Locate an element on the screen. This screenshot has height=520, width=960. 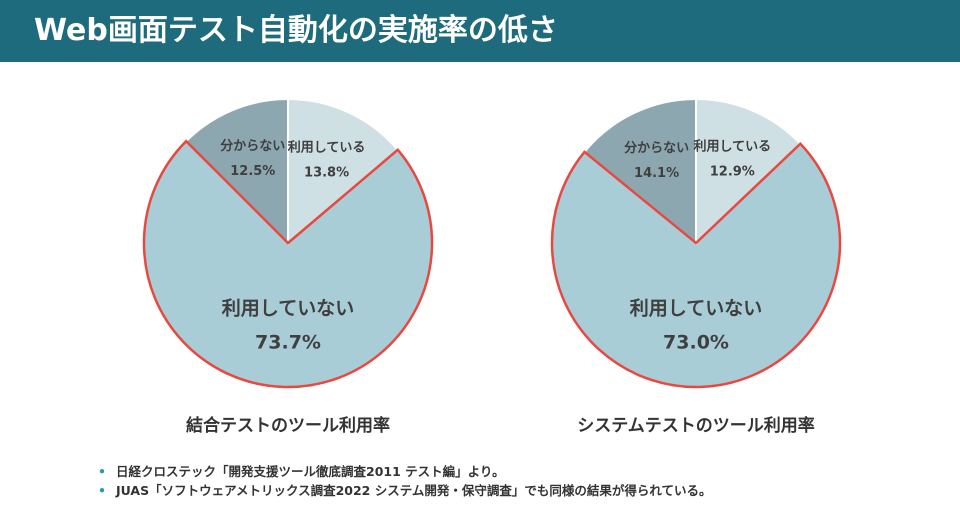
title-bar: Web画面テスト自動化の実施率の低さ is located at coordinates (480, 31).